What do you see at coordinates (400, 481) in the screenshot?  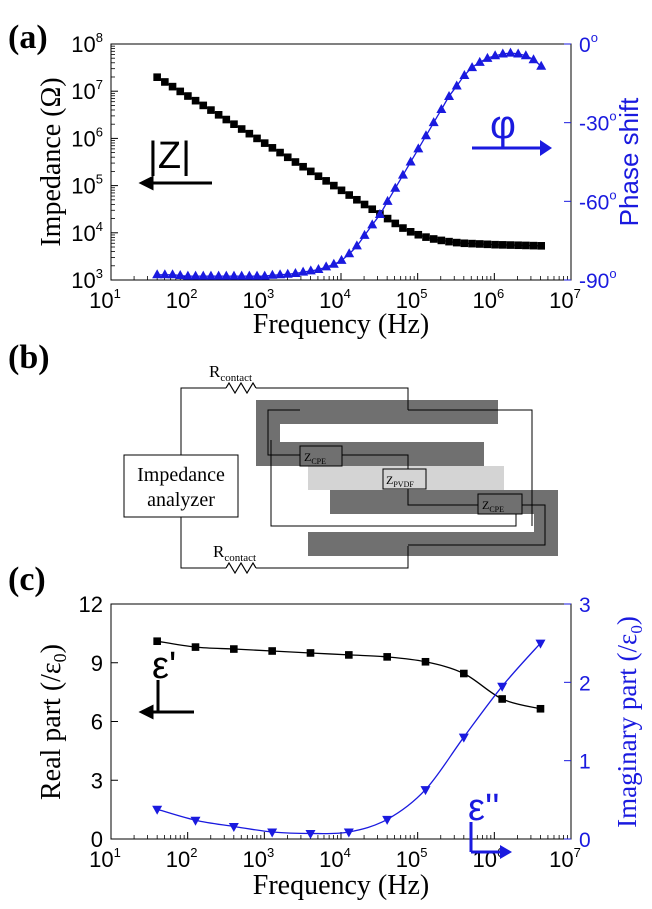 I see `z-pvdf-label: ZPVDF` at bounding box center [400, 481].